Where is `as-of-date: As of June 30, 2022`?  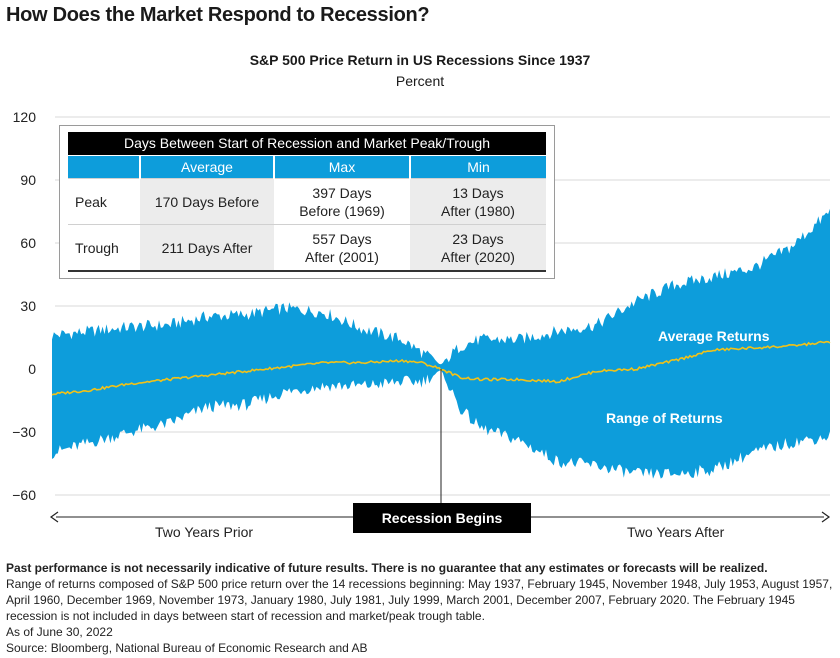 as-of-date: As of June 30, 2022 is located at coordinates (59, 632).